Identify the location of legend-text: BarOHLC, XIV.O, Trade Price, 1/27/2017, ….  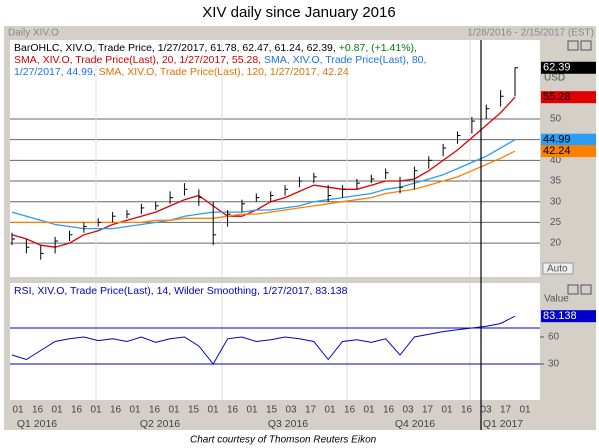
(176, 48).